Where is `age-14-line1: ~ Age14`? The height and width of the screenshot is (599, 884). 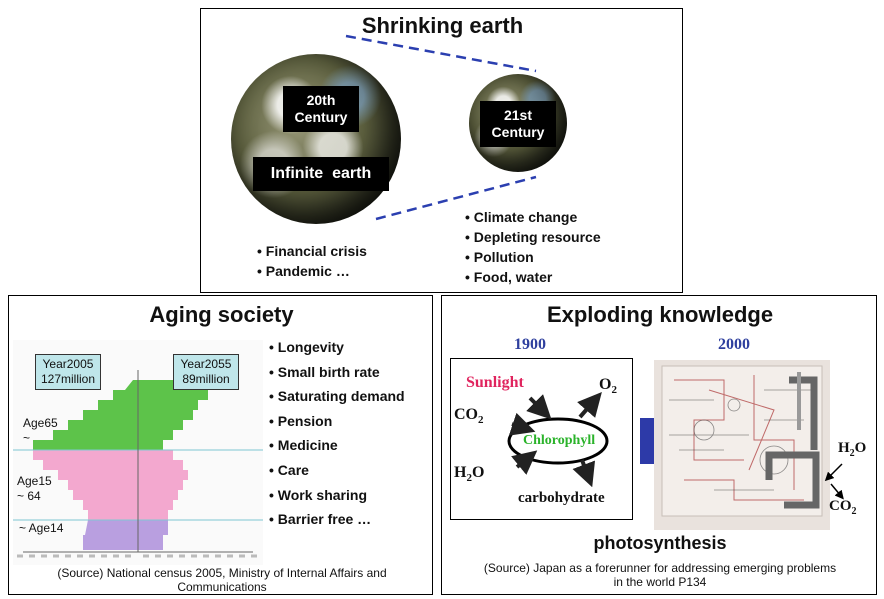
age-14-line1: ~ Age14 is located at coordinates (41, 528).